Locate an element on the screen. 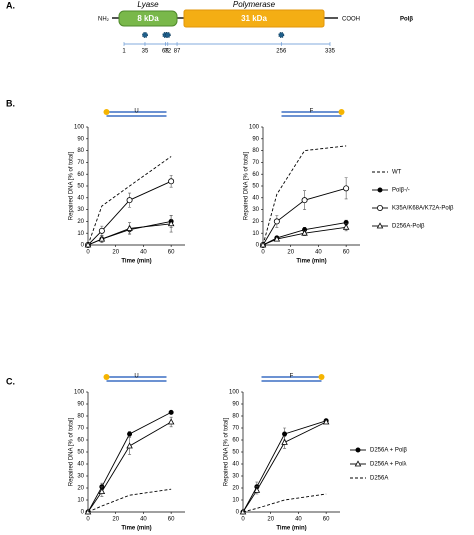  legend-label: K35A/K68A/K72A-Polβ is located at coordinates (423, 209).